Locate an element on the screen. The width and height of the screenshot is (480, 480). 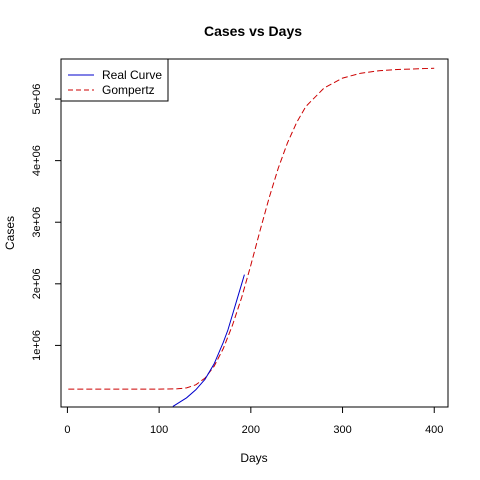
x-tick-label: 100 is located at coordinates (159, 430).